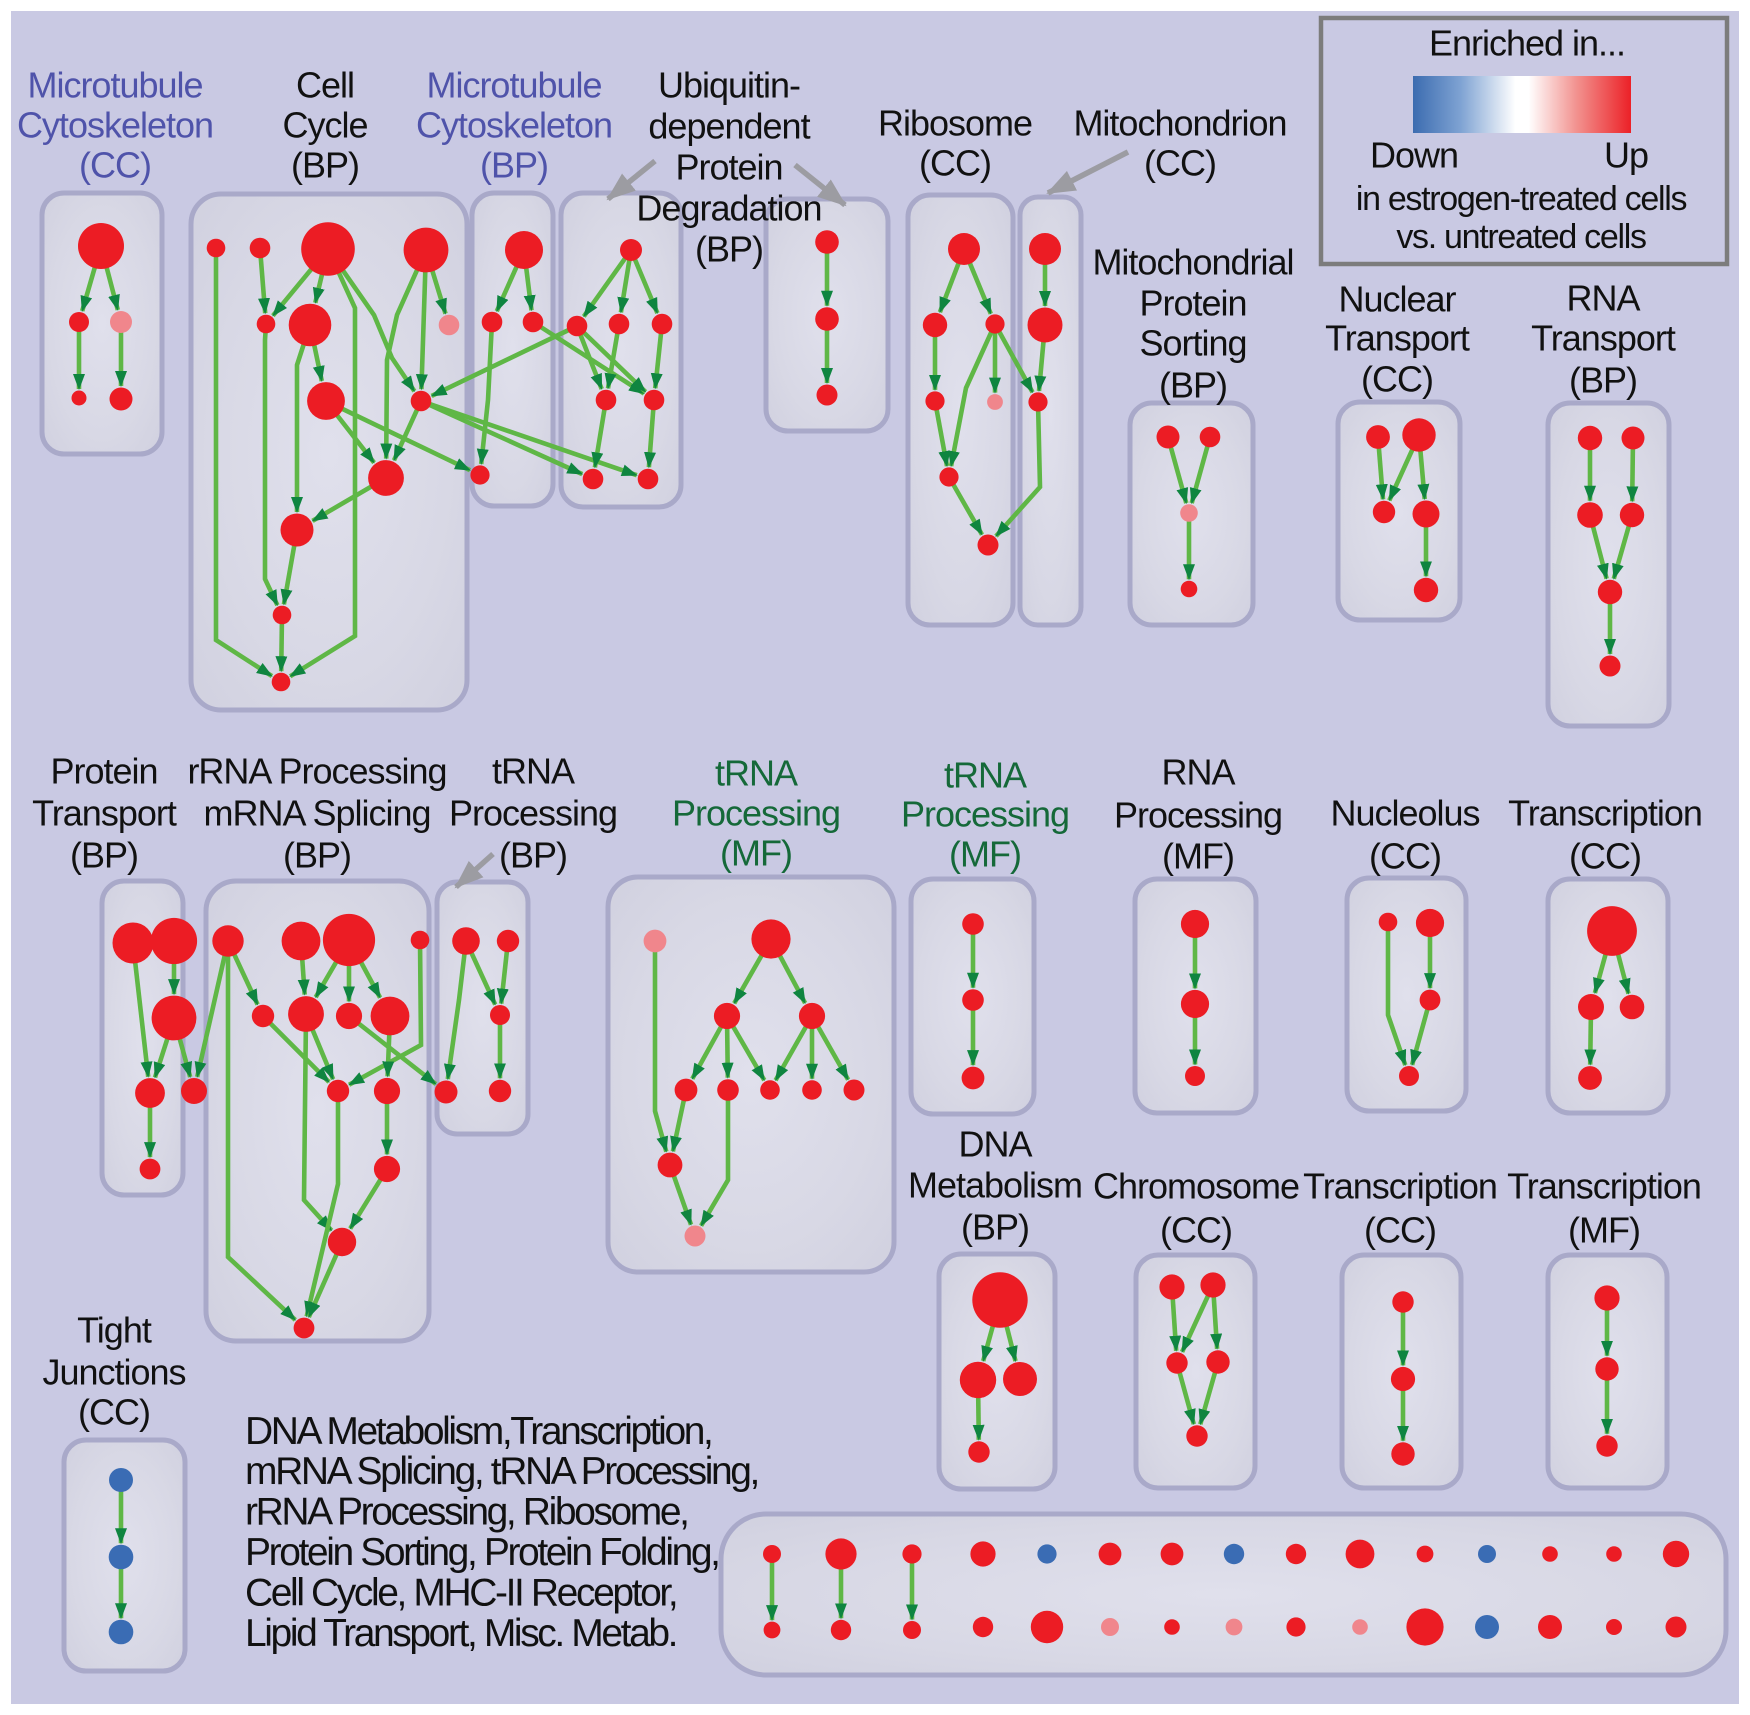 The image size is (1750, 1715). What do you see at coordinates (1192, 343) in the screenshot?
I see `svg-text: Sorting` at bounding box center [1192, 343].